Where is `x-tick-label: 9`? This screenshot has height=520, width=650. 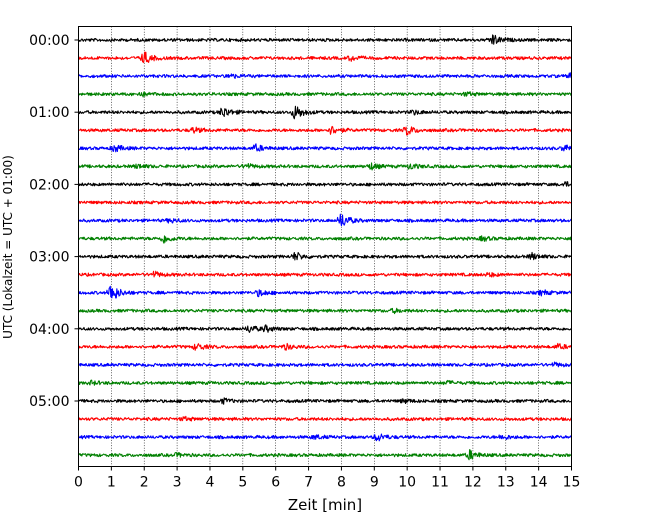
x-tick-label: 9 is located at coordinates (374, 483).